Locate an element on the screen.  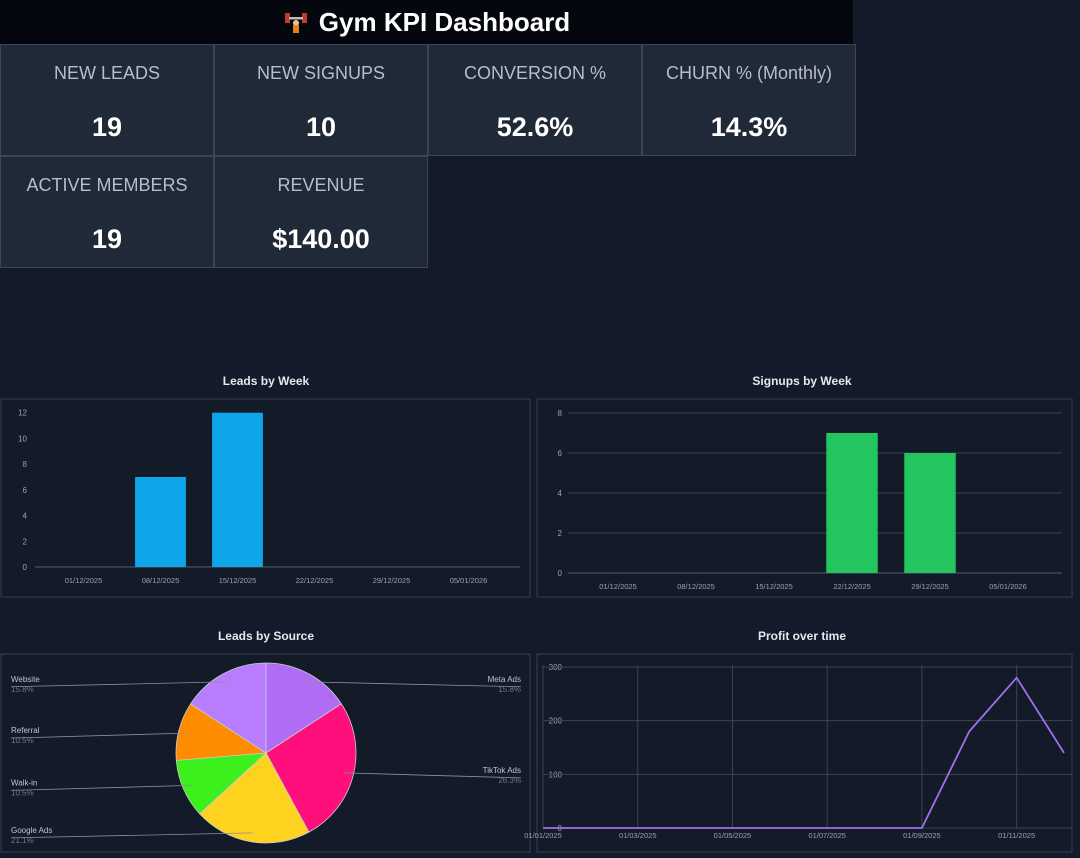
kpi-value: 14.3% is located at coordinates (749, 127).